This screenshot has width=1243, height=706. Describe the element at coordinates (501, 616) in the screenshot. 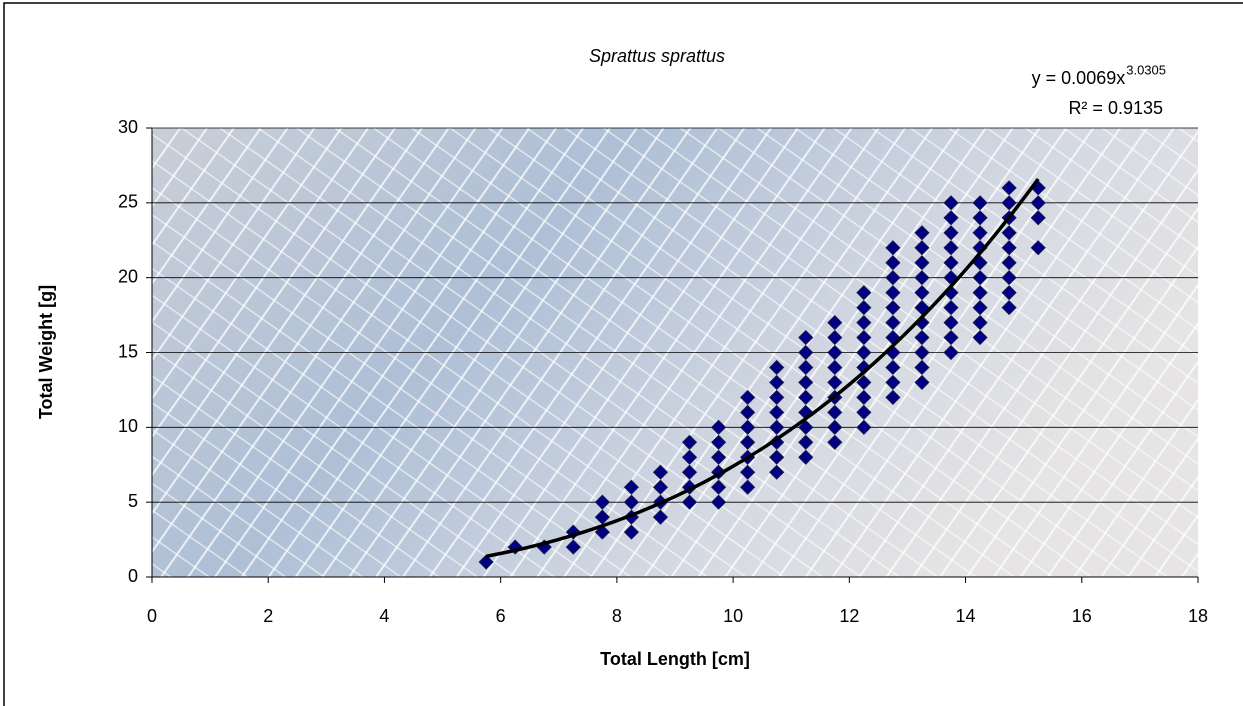

I see `x-tick-label: 6` at that location.